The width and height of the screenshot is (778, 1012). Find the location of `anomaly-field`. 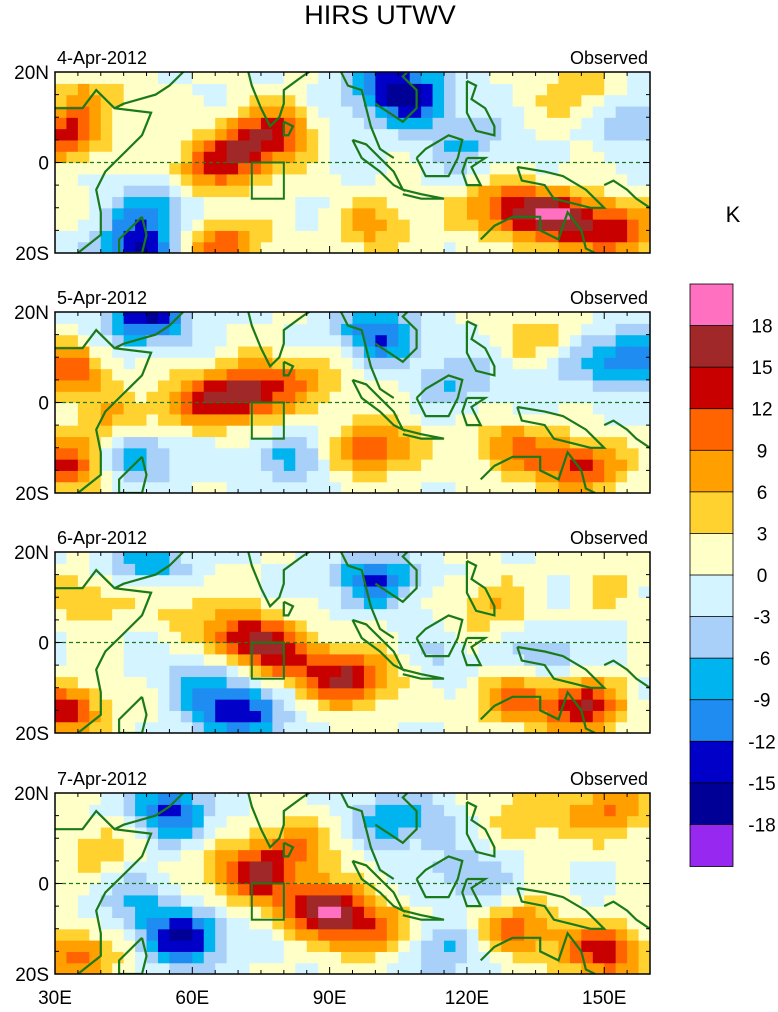

anomaly-field is located at coordinates (352, 402).